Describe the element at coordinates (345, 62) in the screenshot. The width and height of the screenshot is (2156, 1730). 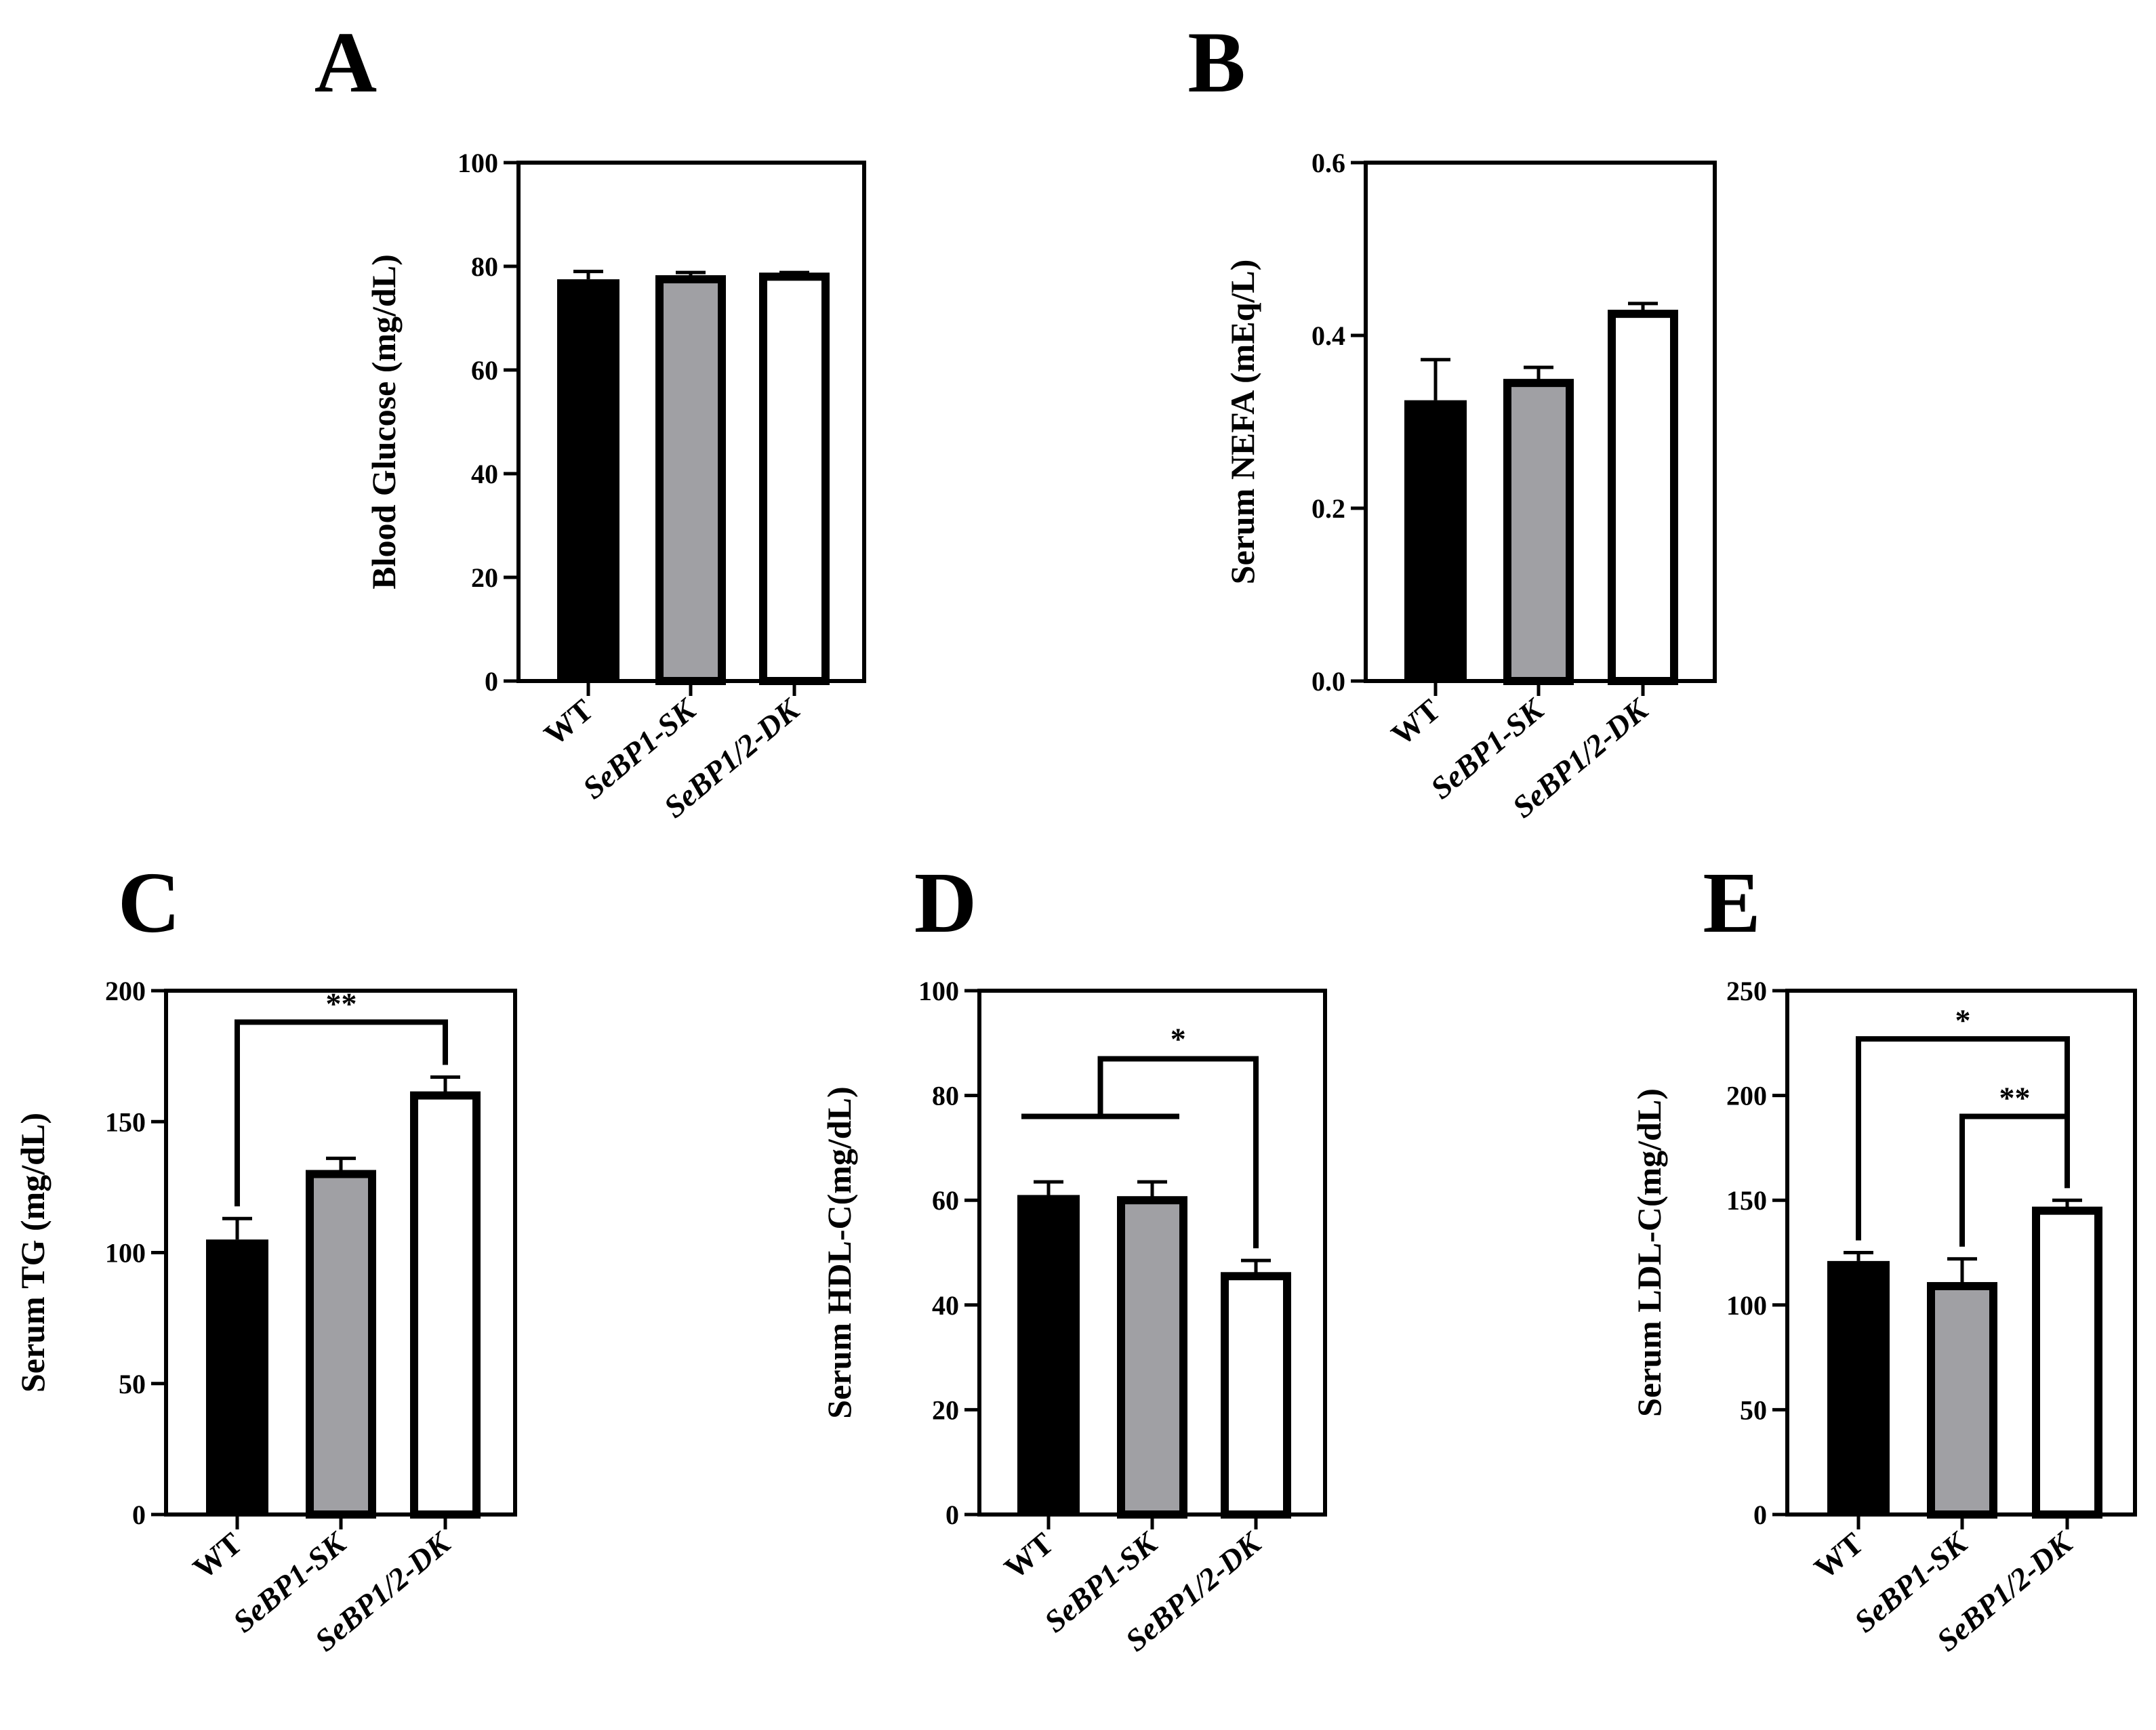
I see `panel-letter-a: A` at that location.